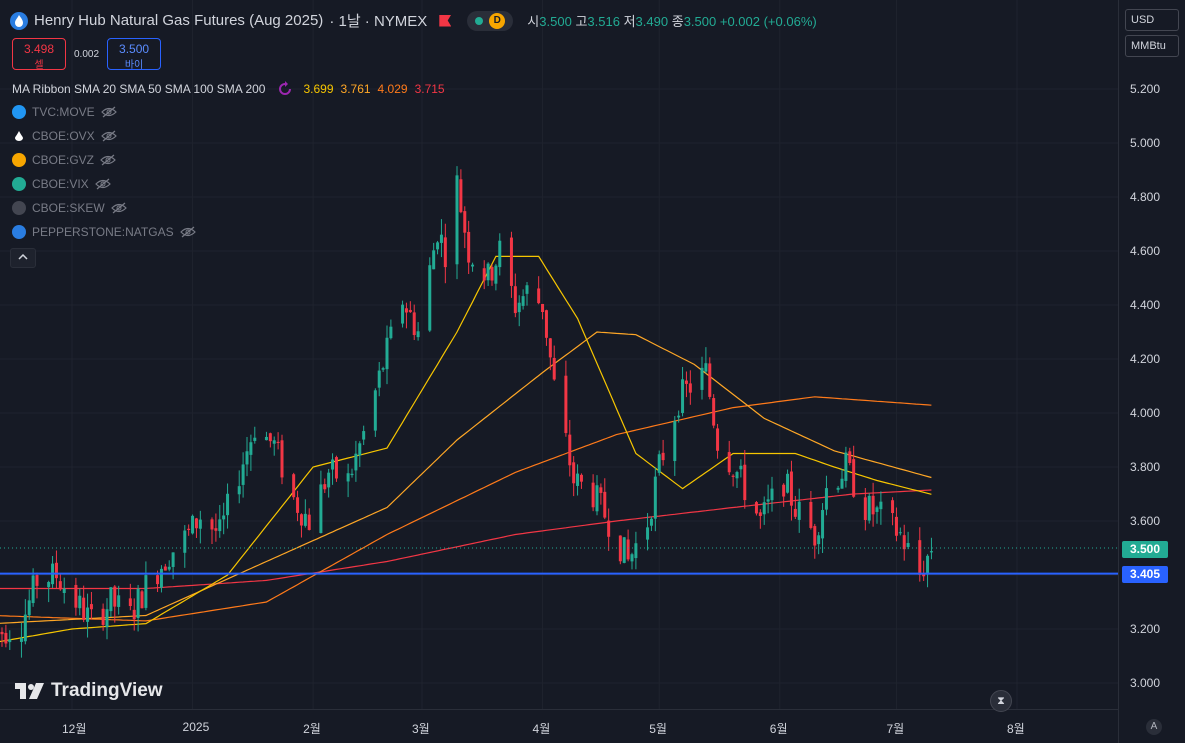 The image size is (1185, 743). What do you see at coordinates (134, 54) in the screenshot?
I see `buy-button: 3.500 바이` at bounding box center [134, 54].